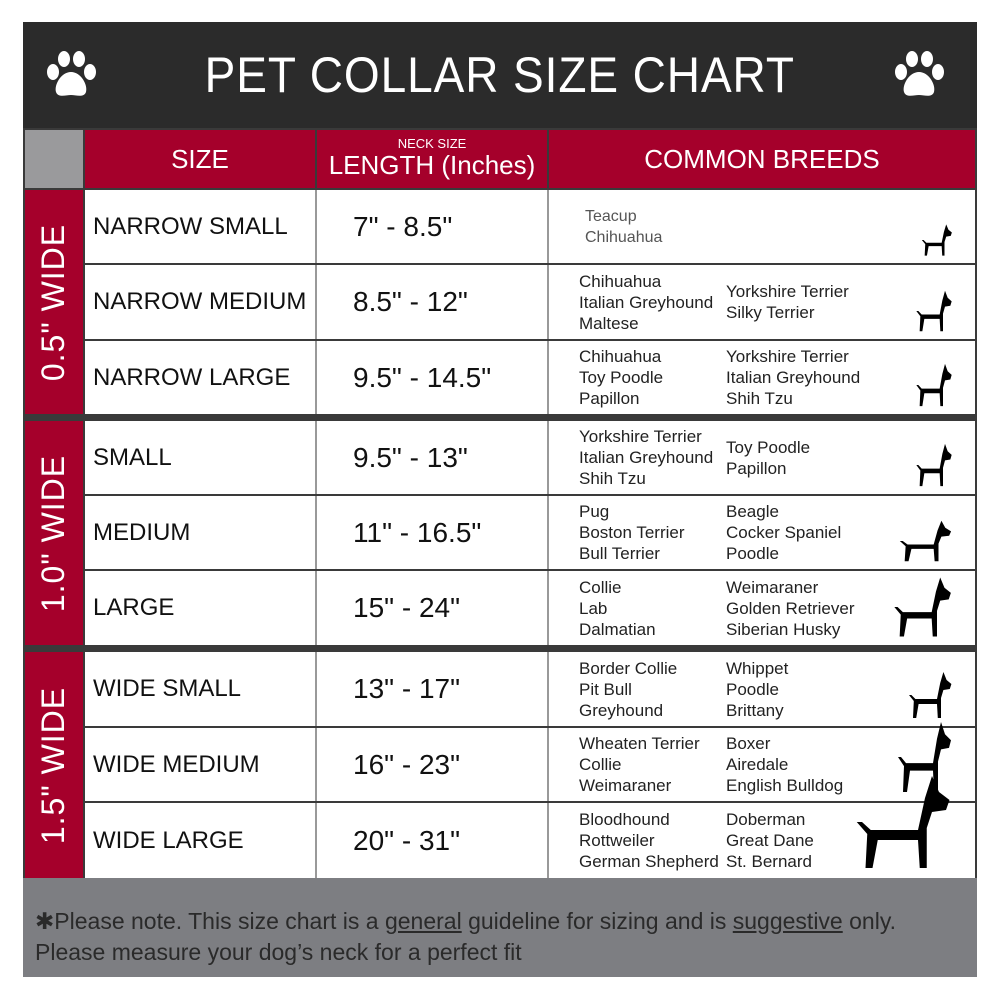  What do you see at coordinates (593, 608) in the screenshot?
I see `breed-name: Lab` at bounding box center [593, 608].